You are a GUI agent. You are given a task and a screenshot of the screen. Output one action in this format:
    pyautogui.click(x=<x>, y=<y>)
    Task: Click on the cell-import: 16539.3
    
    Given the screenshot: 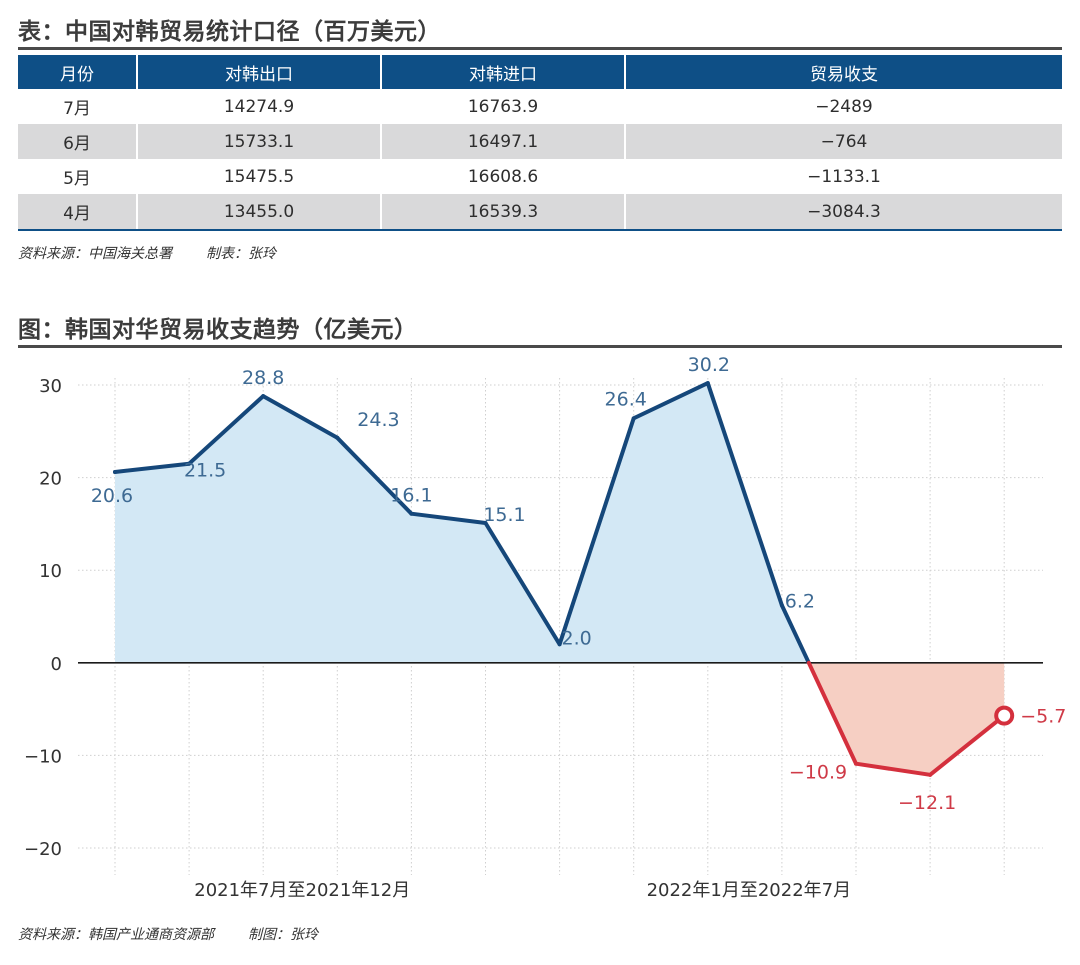 What is the action you would take?
    pyautogui.click(x=503, y=212)
    